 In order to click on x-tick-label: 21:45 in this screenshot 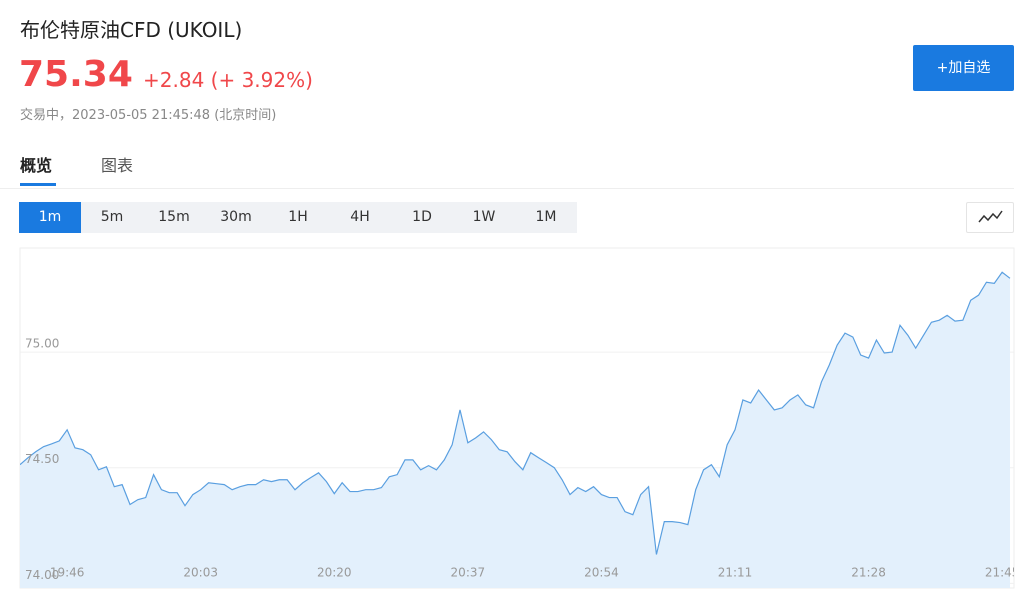, I will do `click(1002, 573)`.